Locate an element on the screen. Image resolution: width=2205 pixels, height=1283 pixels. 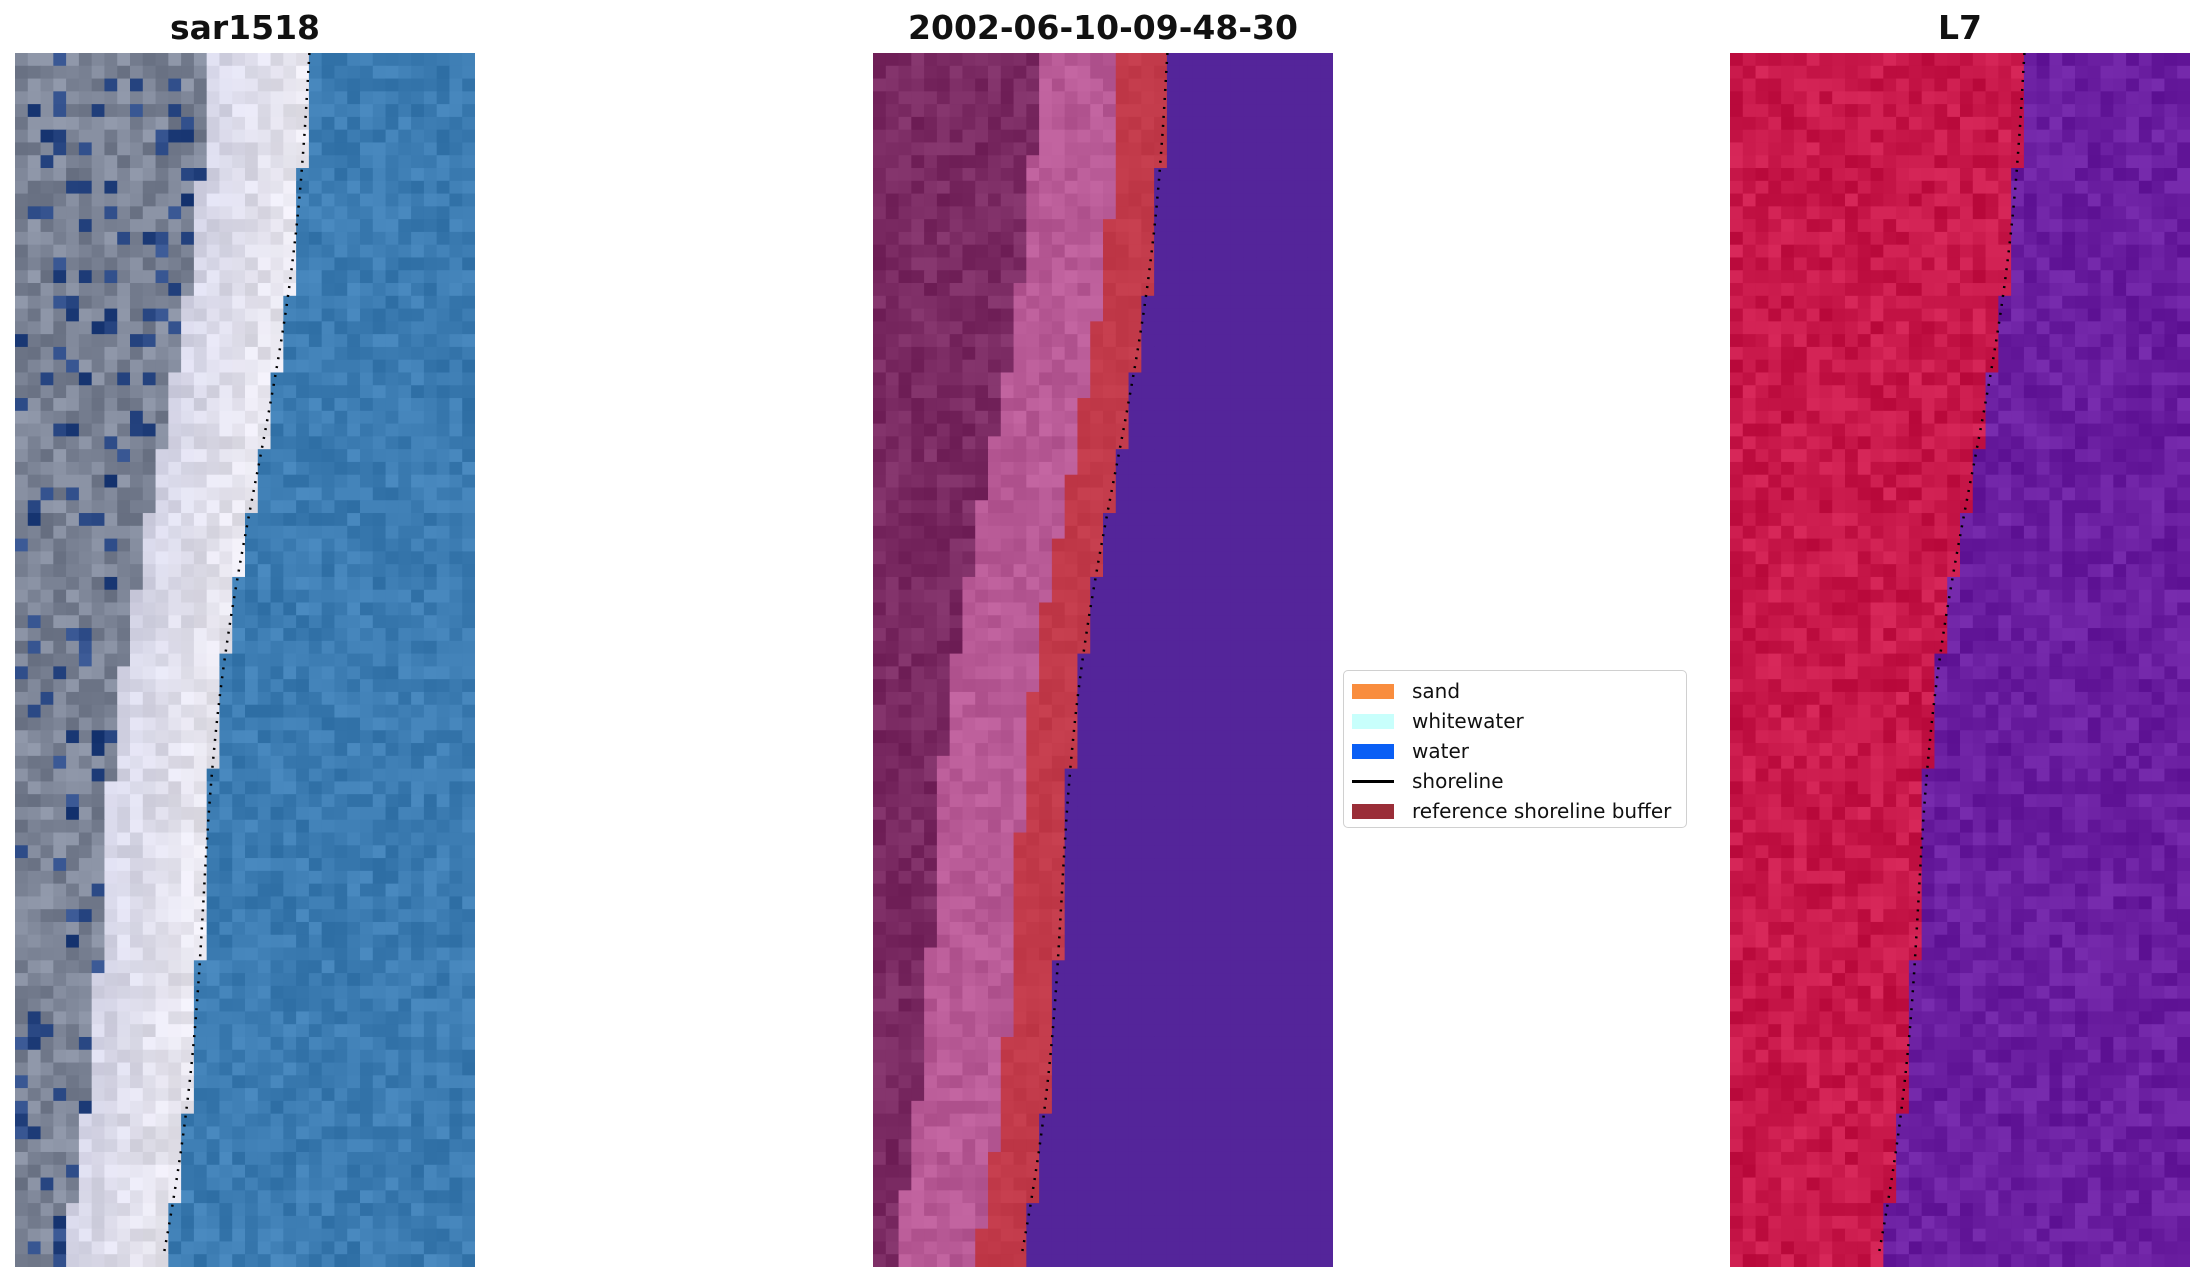
panel-title-rgb: sar1518 is located at coordinates (245, 27).